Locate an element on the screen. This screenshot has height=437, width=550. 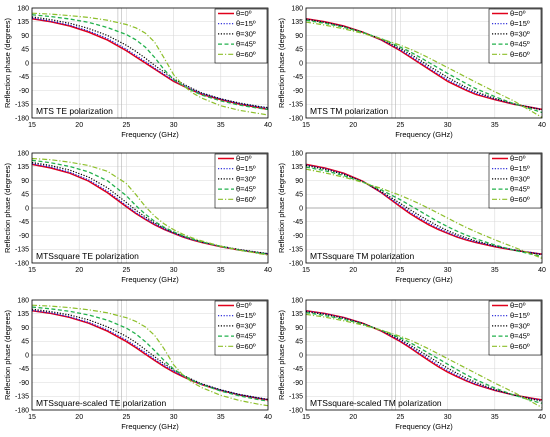
panel-title: MTSsquare-scaled TE polarization is located at coordinates (101, 403).